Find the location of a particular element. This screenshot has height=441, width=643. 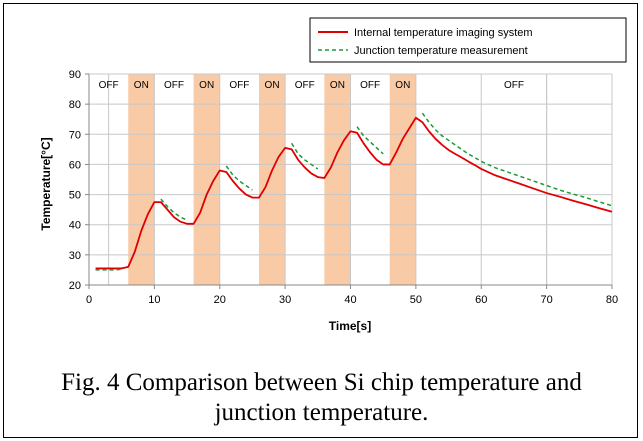

y-tick-label: 70 is located at coordinates (75, 135).